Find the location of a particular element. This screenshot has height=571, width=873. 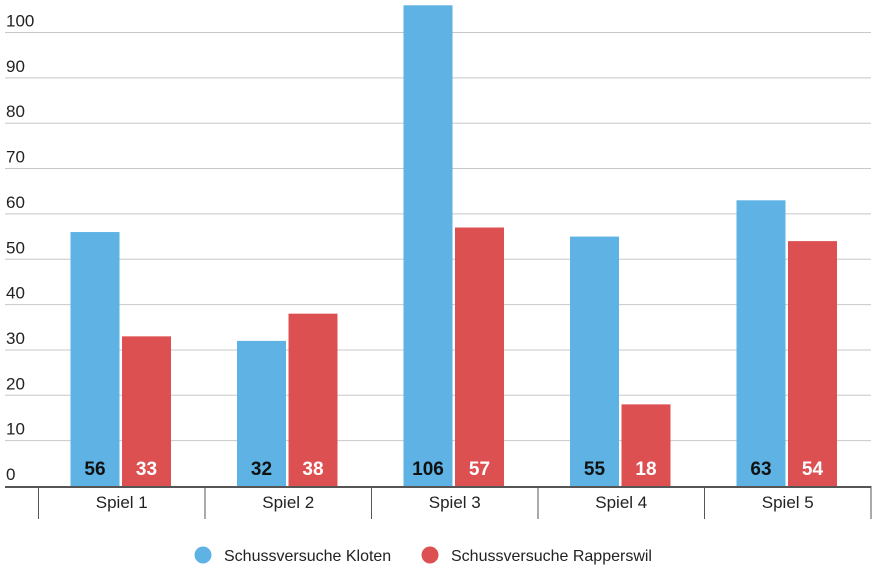

y-tick-label-90: 90 is located at coordinates (15, 66).